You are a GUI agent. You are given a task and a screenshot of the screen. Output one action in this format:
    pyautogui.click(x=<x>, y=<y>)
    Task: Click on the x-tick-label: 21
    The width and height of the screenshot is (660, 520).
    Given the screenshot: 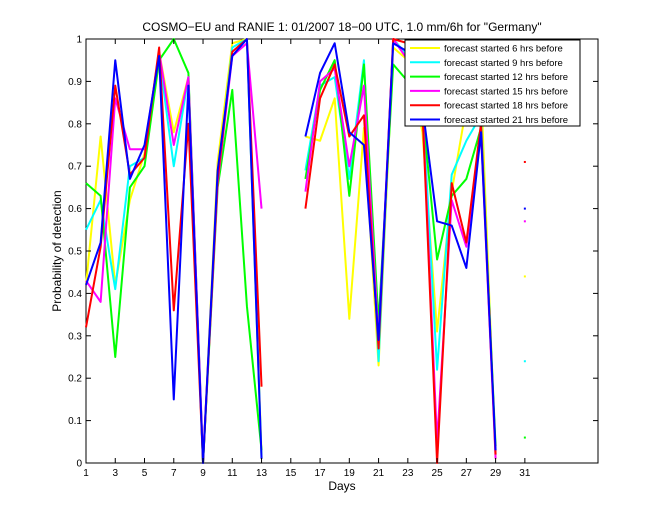 What is the action you would take?
    pyautogui.click(x=379, y=473)
    